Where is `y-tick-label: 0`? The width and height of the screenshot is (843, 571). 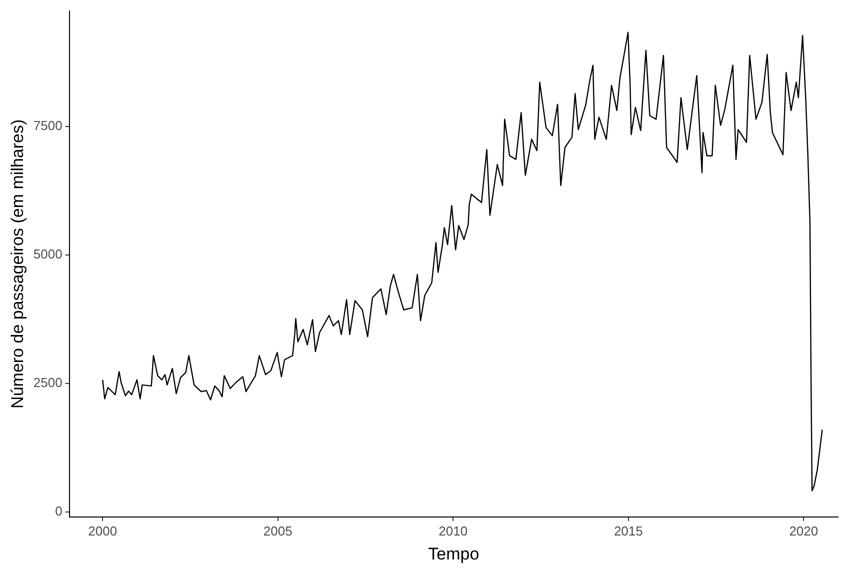 y-tick-label: 0 is located at coordinates (58, 510).